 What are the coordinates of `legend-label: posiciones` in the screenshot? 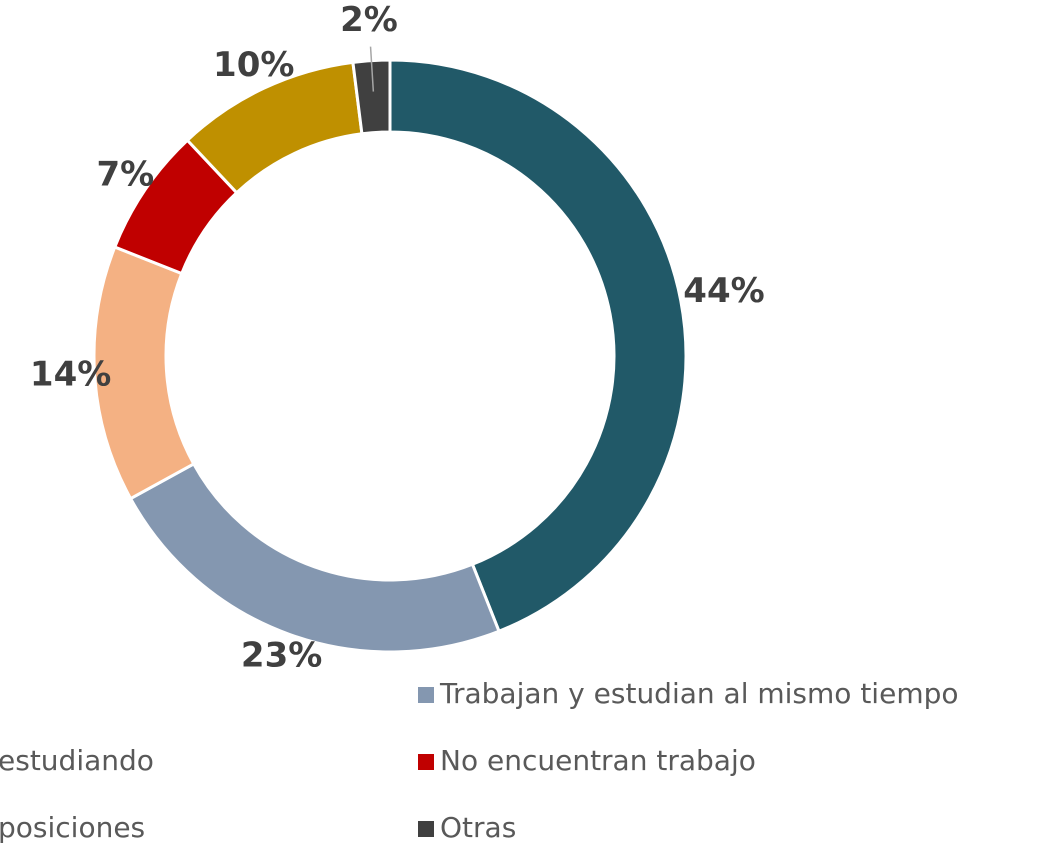 It's located at (72, 827).